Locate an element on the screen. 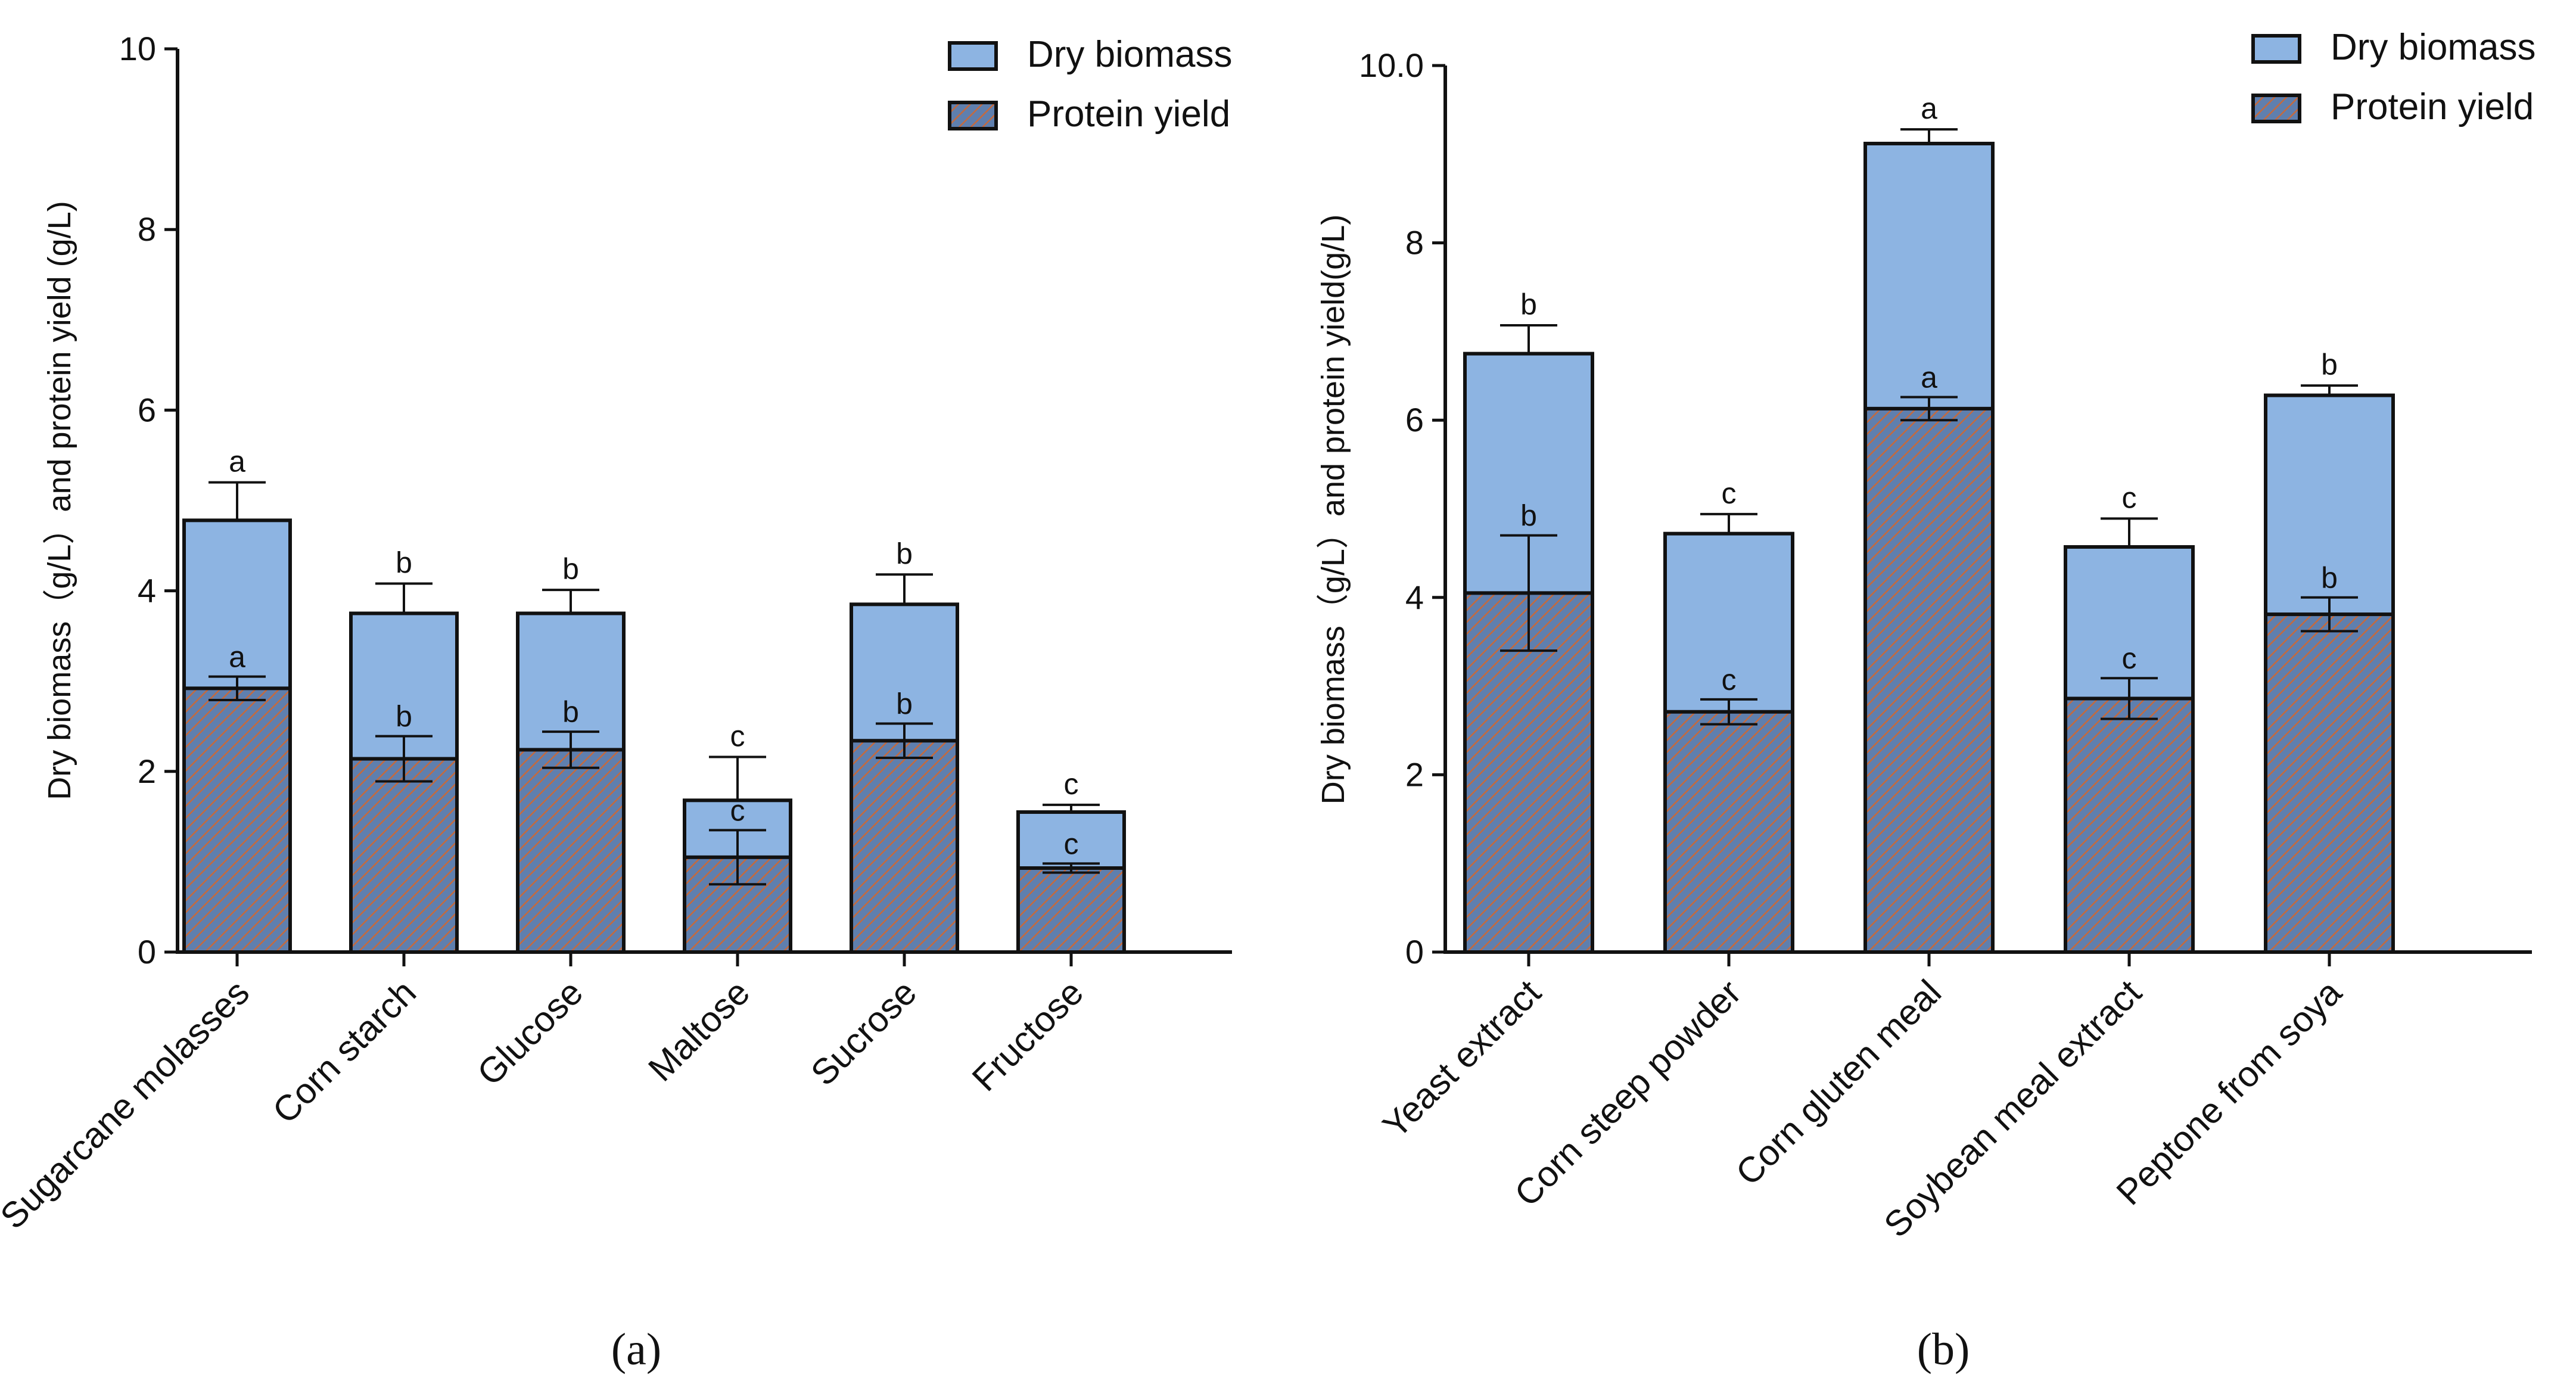 This screenshot has width=2576, height=1387. panel-b-sig-letter-protein-yield: a is located at coordinates (1929, 377).